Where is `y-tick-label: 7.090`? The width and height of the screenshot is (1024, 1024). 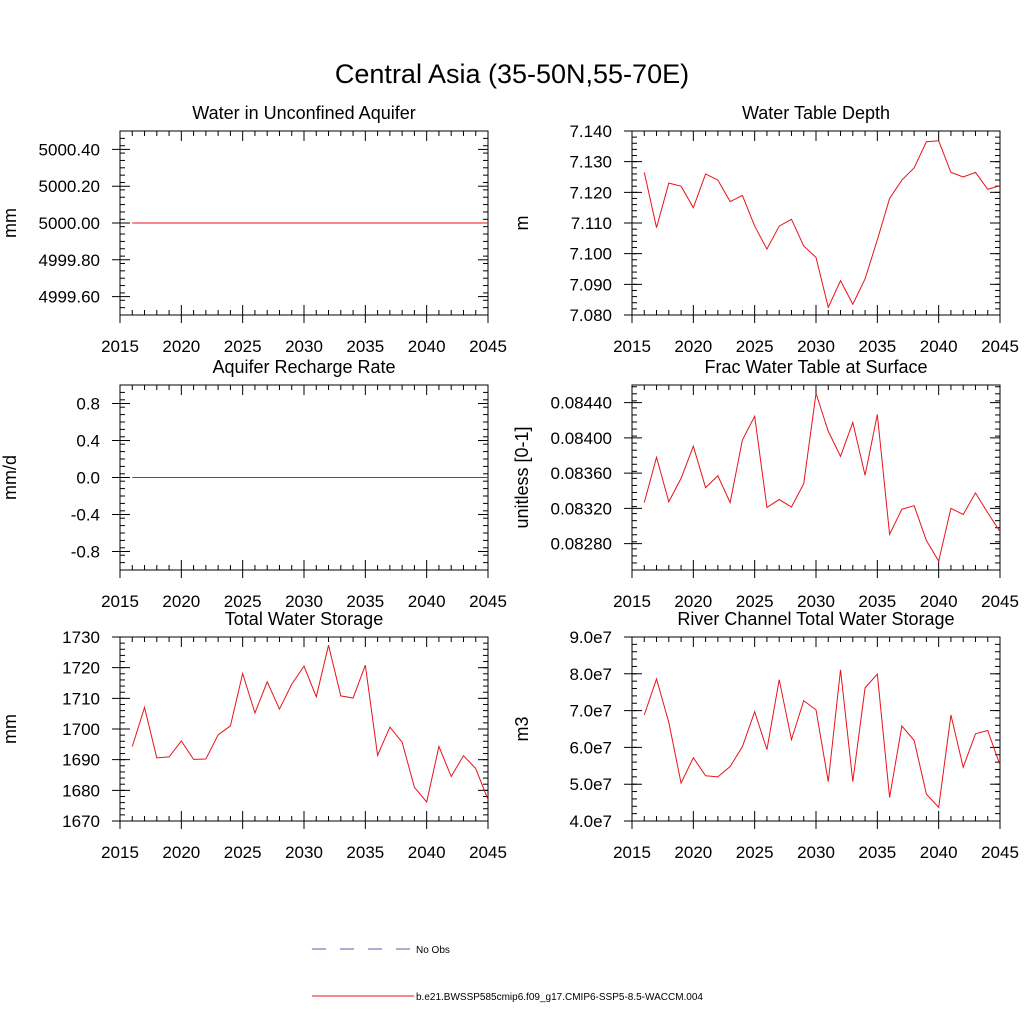 y-tick-label: 7.090 is located at coordinates (590, 284).